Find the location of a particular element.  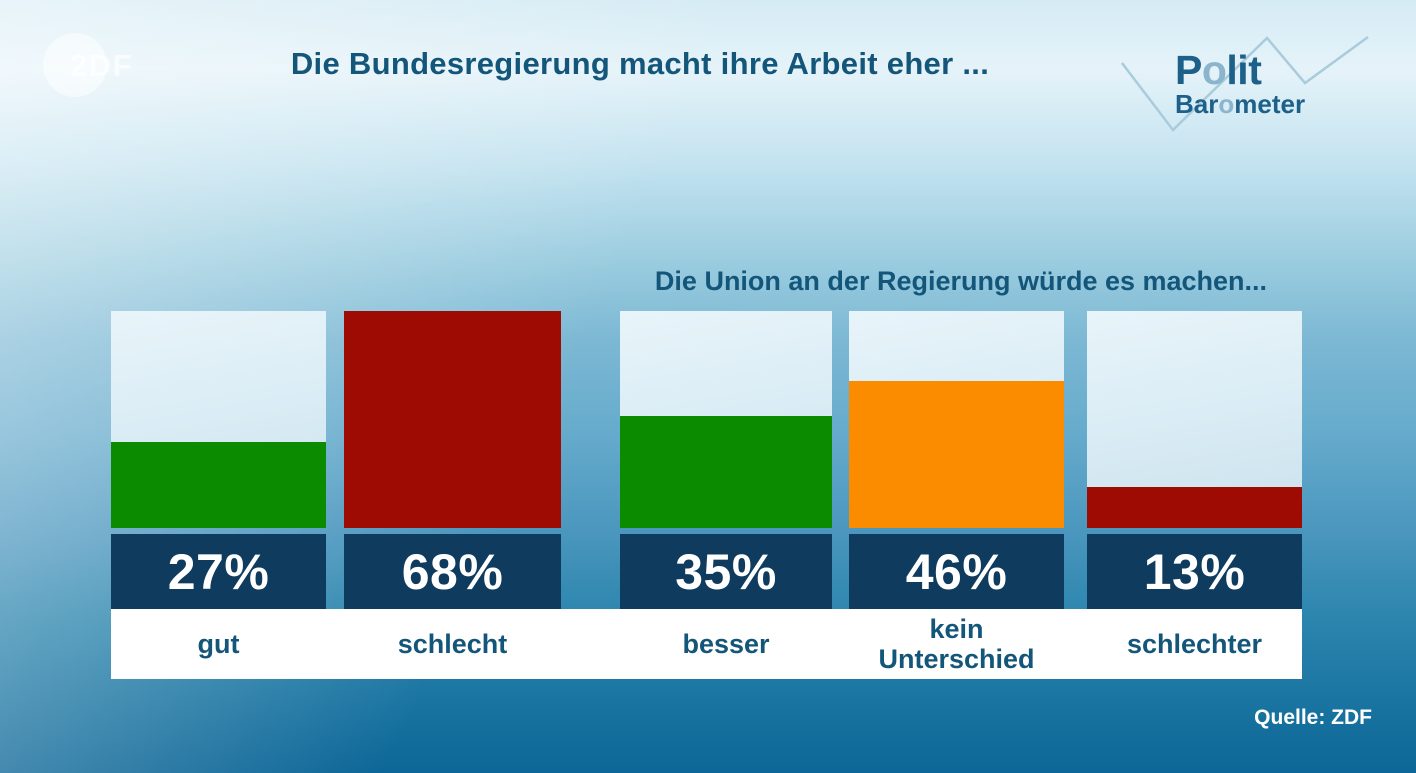

politbarometer-wordmark-barometer: Barometer is located at coordinates (1240, 104).